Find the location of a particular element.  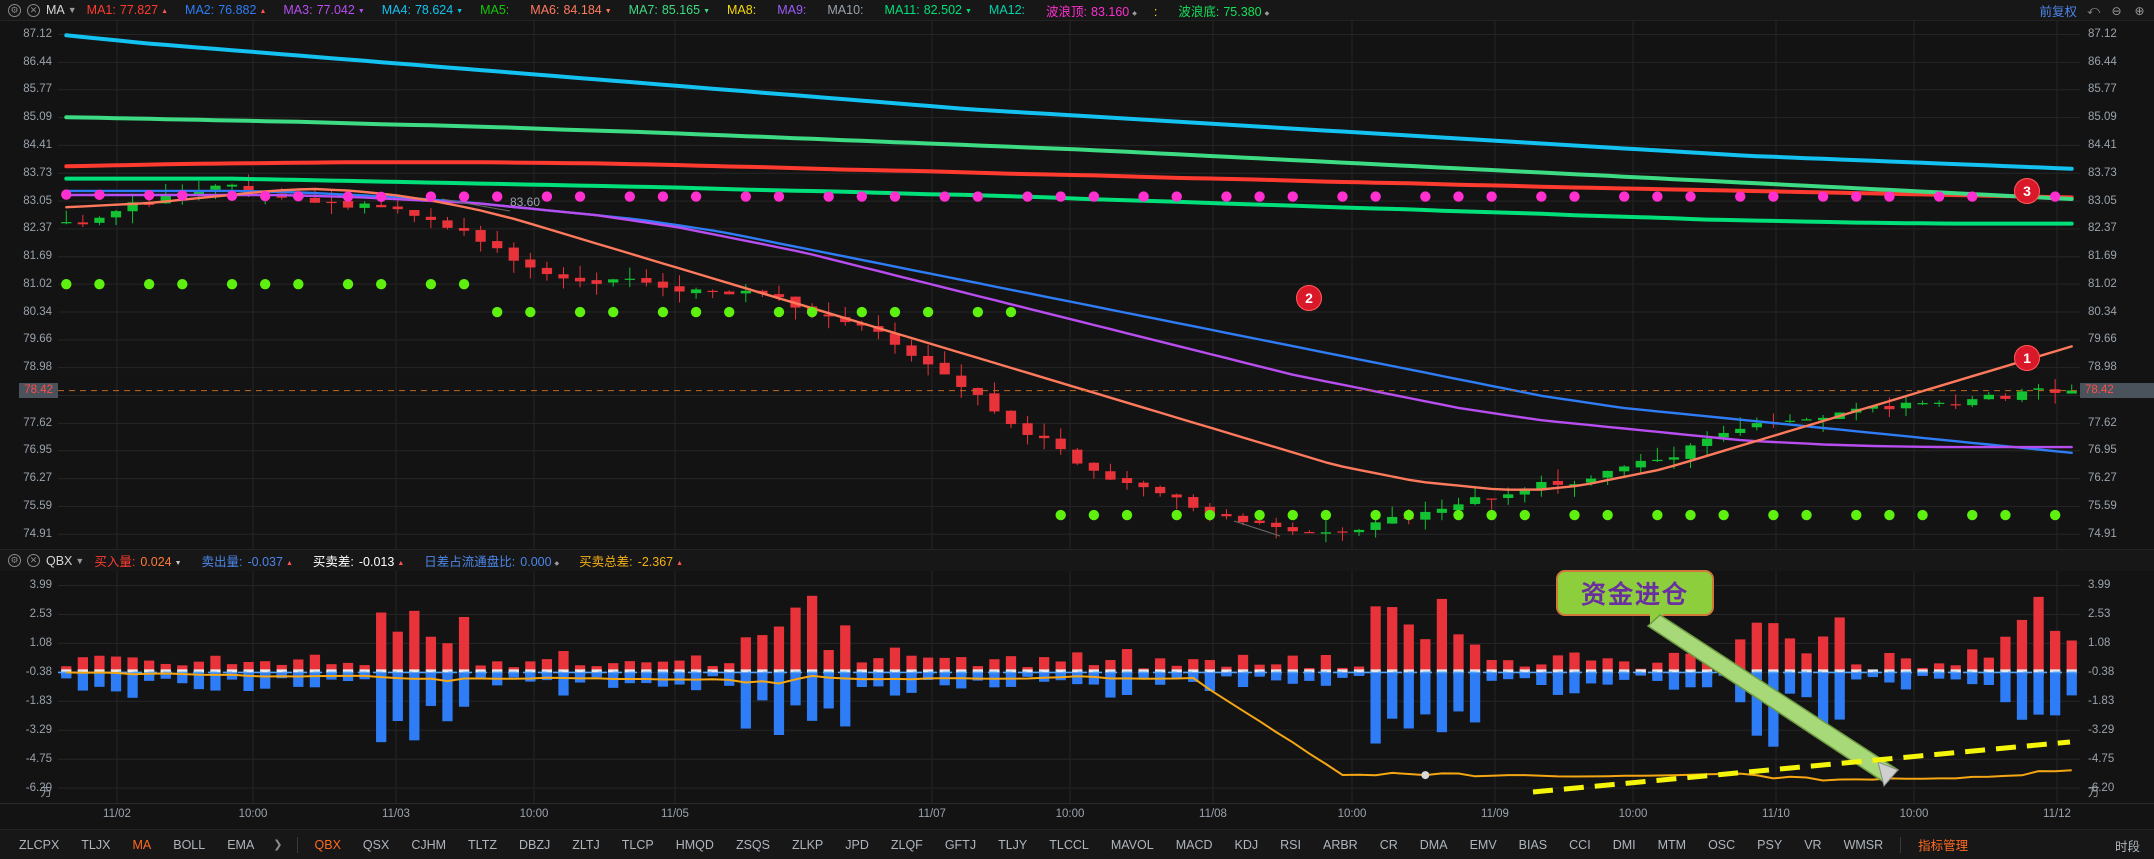

toolbar-item-cr: CR is located at coordinates (1388, 844).